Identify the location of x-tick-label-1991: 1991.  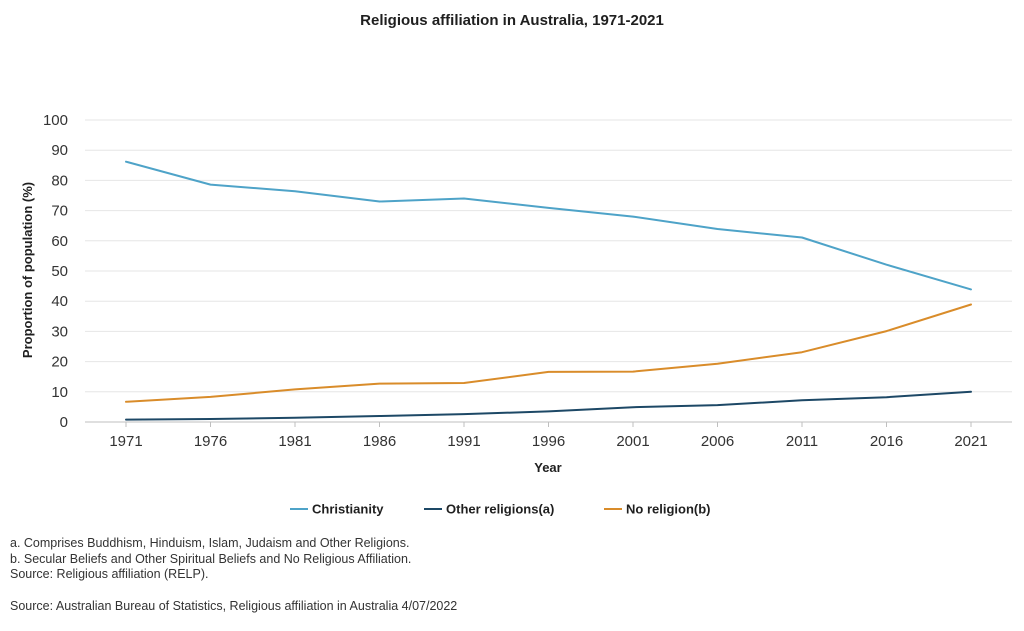
(463, 441).